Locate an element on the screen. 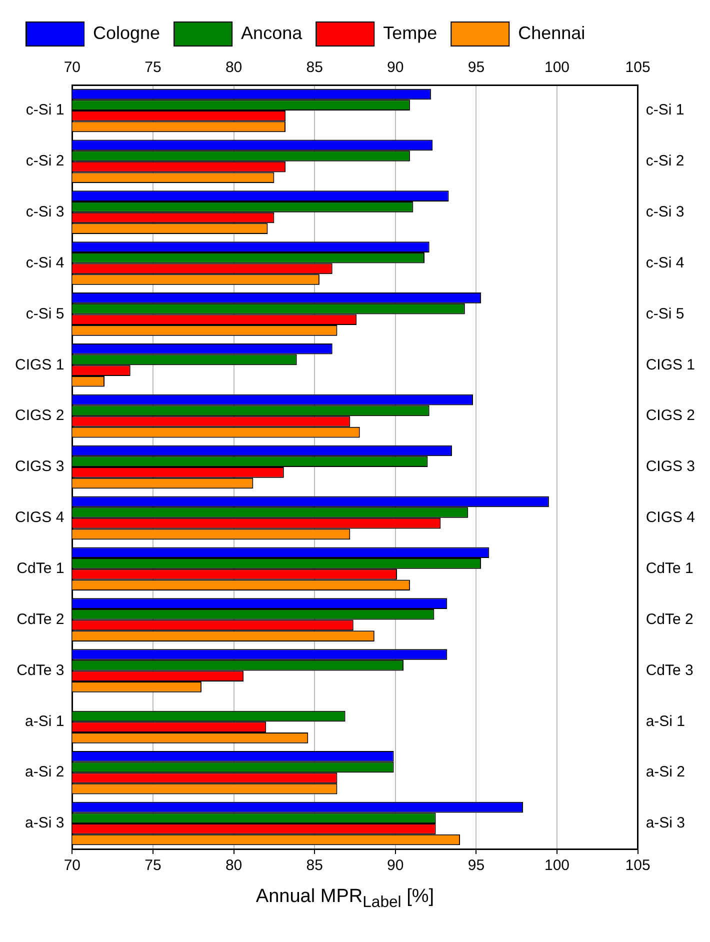  x-tick-label: 70 is located at coordinates (72, 865).